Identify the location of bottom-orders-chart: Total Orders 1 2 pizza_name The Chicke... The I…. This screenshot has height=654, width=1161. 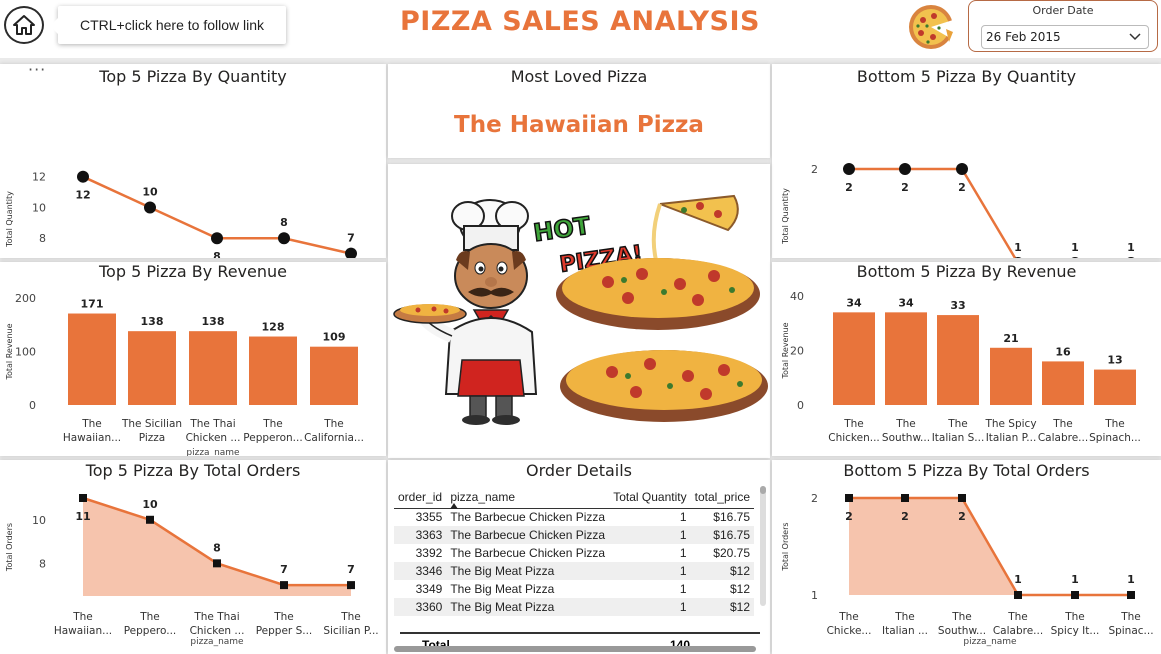
(967, 569).